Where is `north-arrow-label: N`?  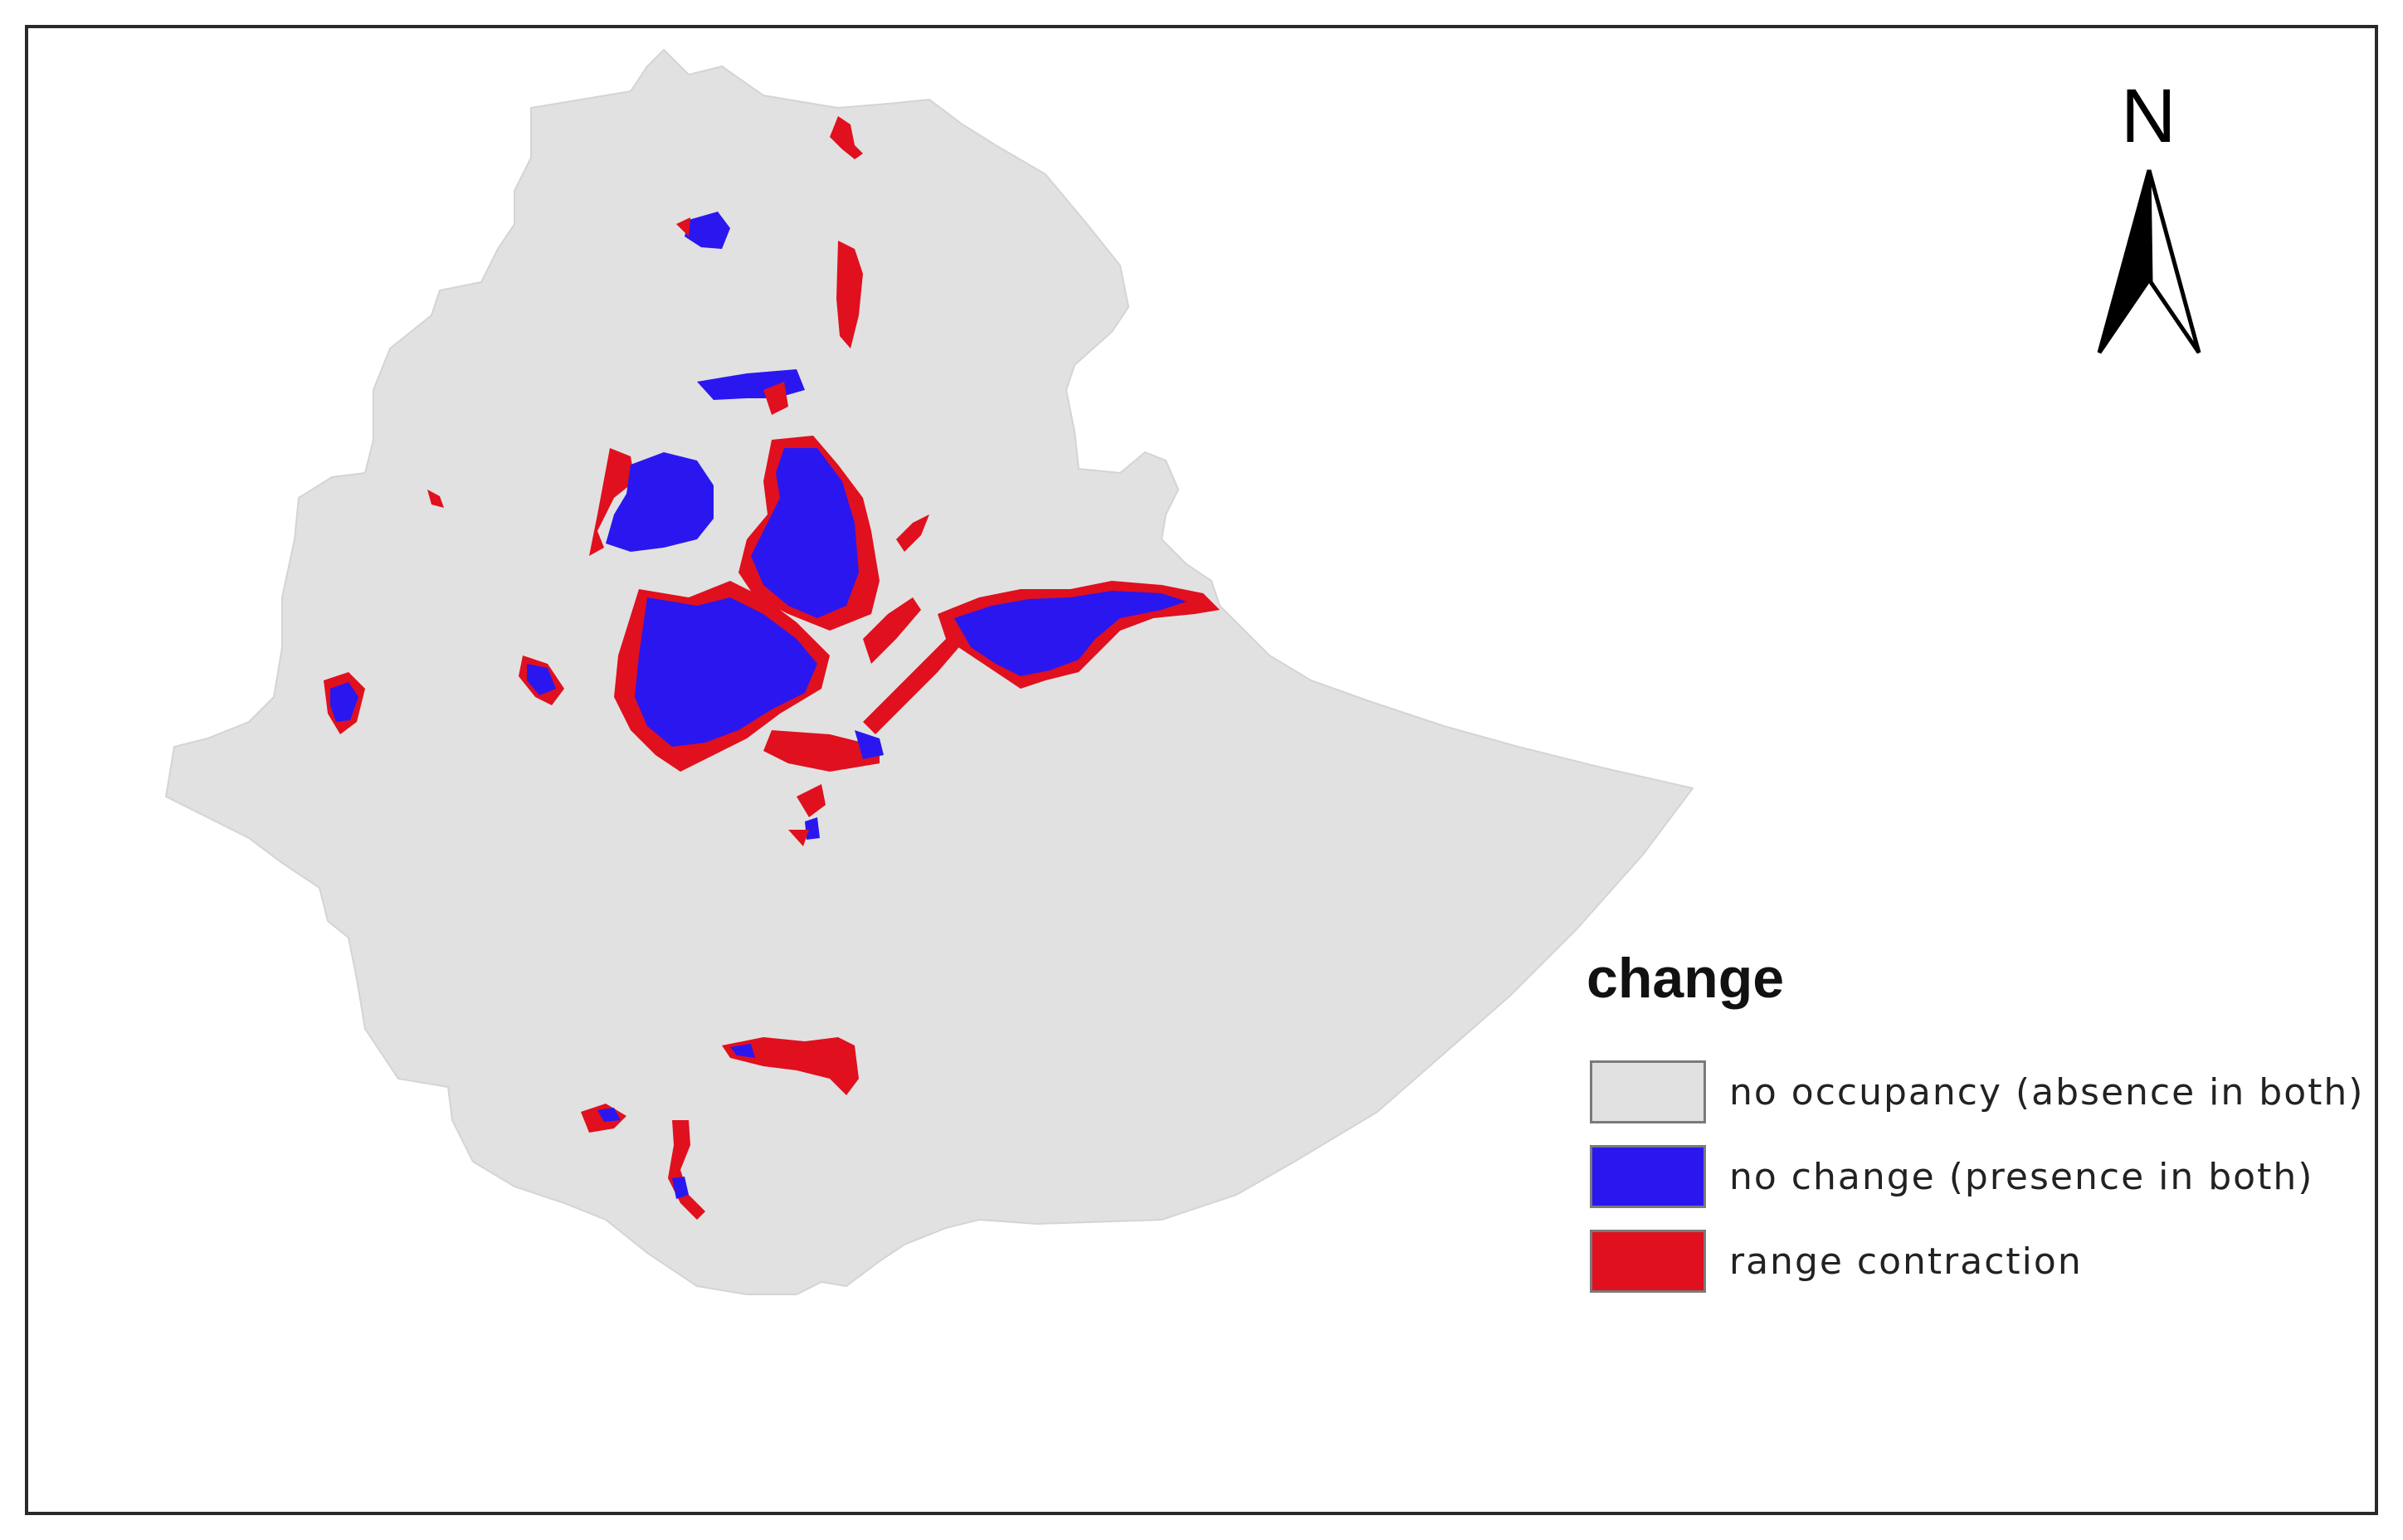 north-arrow-label: N is located at coordinates (2148, 116).